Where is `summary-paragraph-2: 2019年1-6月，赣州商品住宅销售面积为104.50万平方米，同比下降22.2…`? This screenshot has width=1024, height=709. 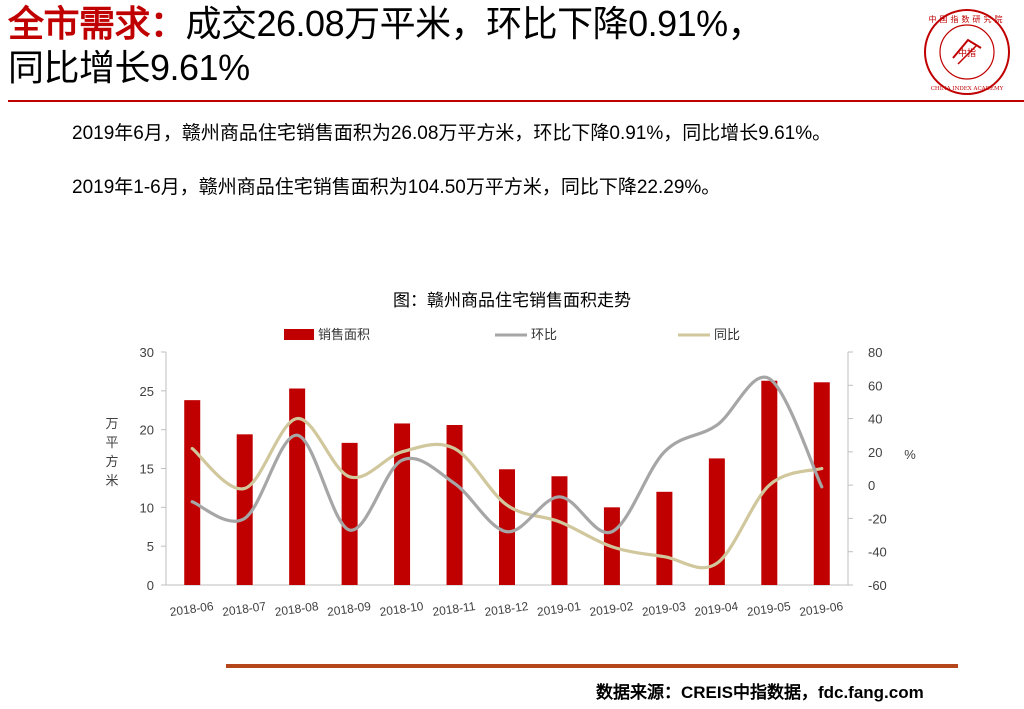
summary-paragraph-2: 2019年1-6月，赣州商品住宅销售面积为104.50万平方米，同比下降22.2… is located at coordinates (396, 187).